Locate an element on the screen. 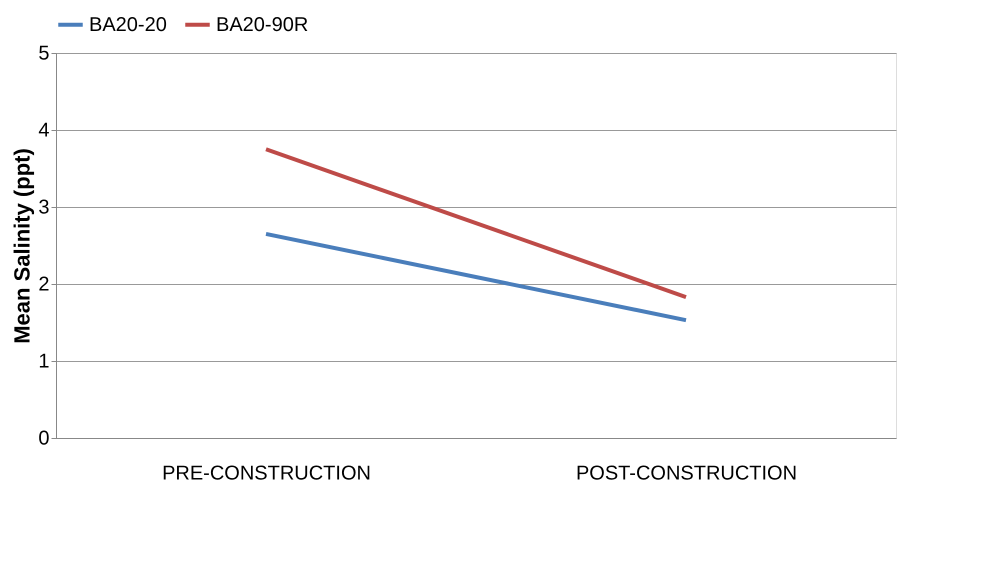 The height and width of the screenshot is (563, 994). y-tick-label: 5 is located at coordinates (44, 53).